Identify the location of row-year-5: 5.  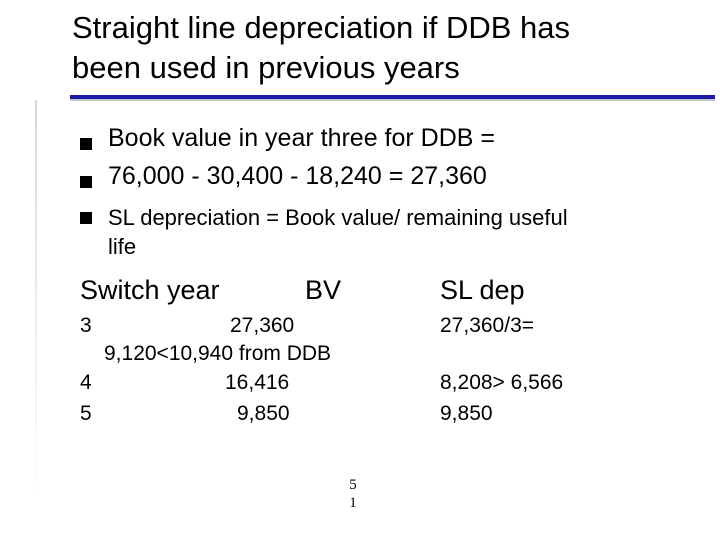
(86, 413).